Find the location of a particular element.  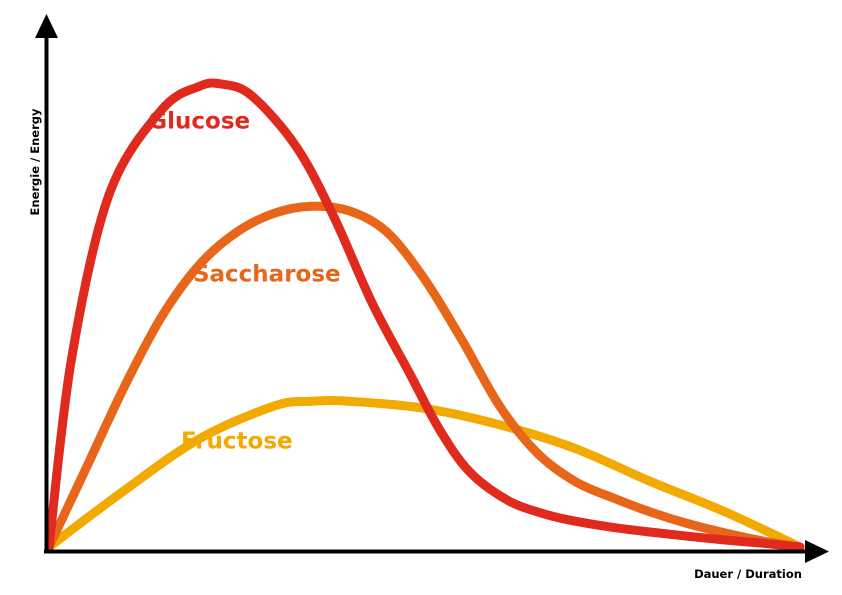

y-axis-label: Energie / Energy is located at coordinates (35, 161).